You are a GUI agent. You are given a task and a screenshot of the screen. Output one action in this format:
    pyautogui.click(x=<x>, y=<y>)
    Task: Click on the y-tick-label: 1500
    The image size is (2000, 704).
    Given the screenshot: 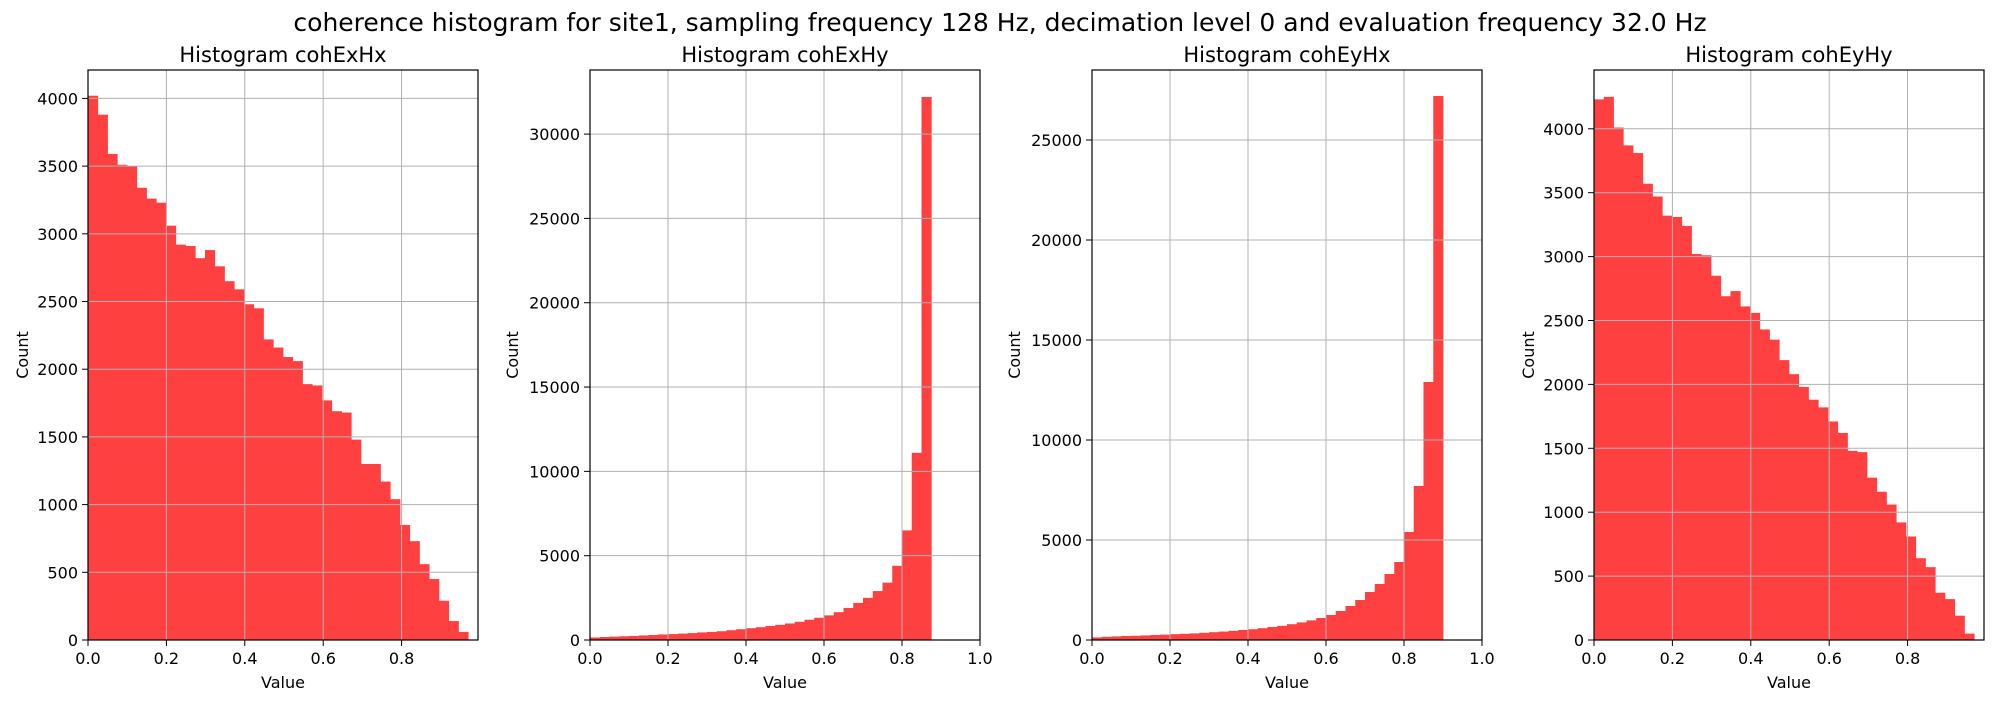 What is the action you would take?
    pyautogui.click(x=57, y=437)
    